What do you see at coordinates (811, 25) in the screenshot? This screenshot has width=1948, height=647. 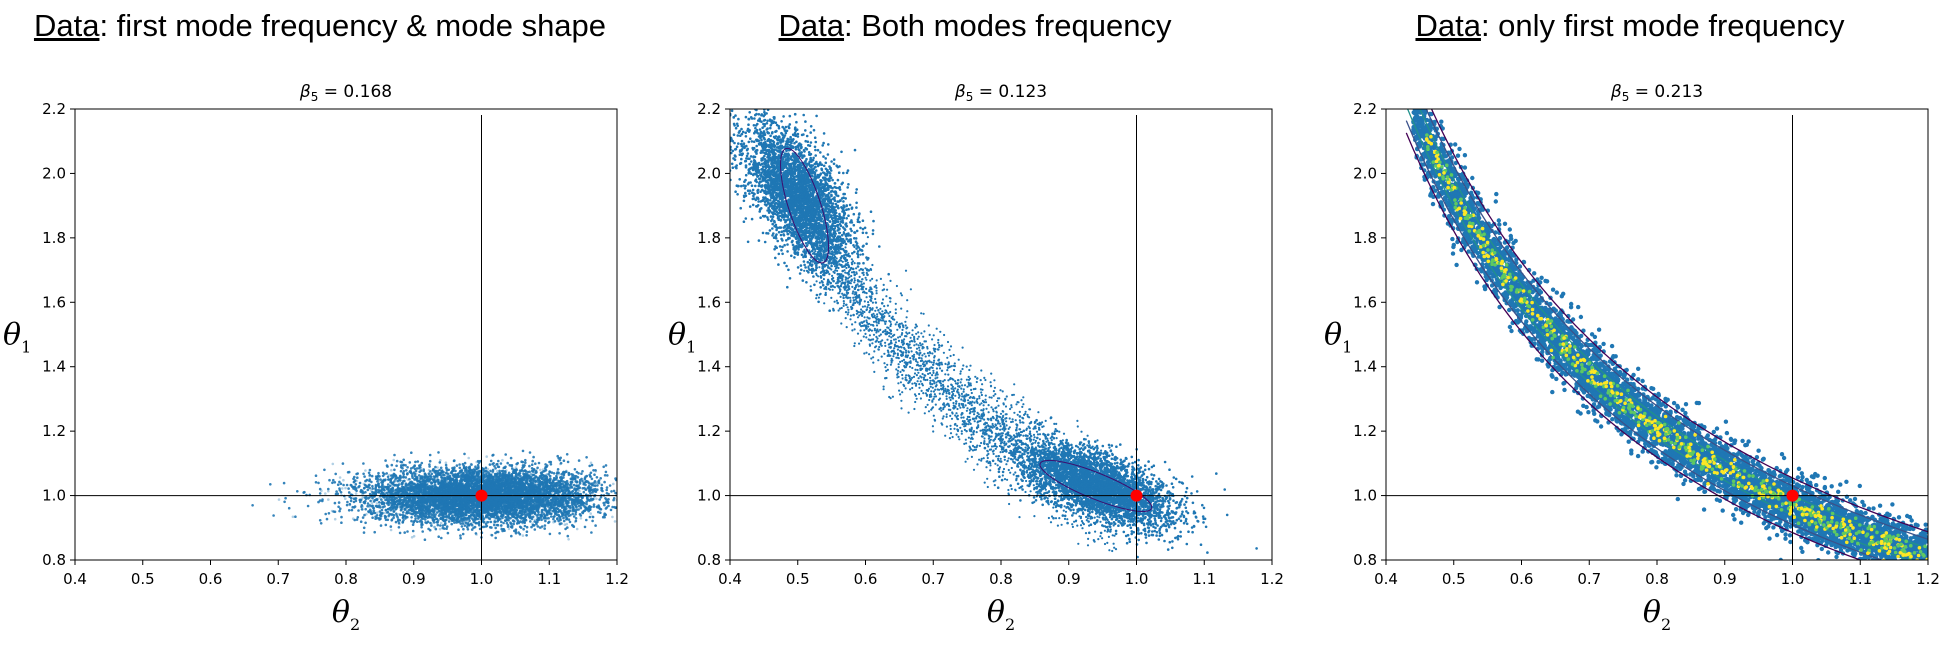 I see `heading-keyword: Data` at bounding box center [811, 25].